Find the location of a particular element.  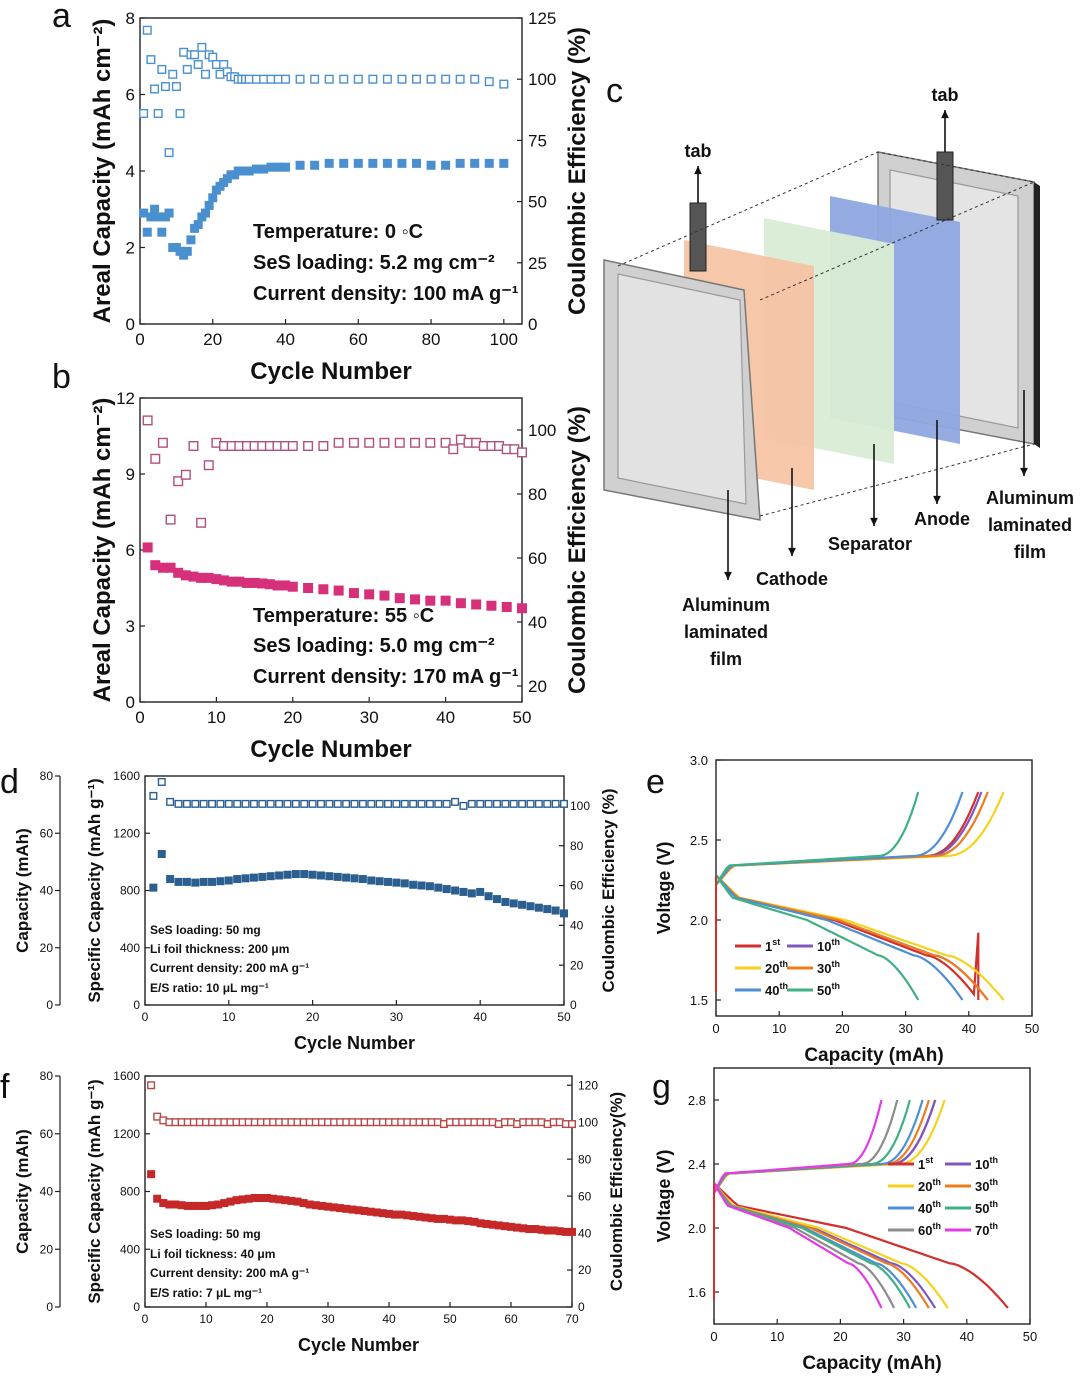

x-axis-label: Capacity (mAh) is located at coordinates (871, 1363).